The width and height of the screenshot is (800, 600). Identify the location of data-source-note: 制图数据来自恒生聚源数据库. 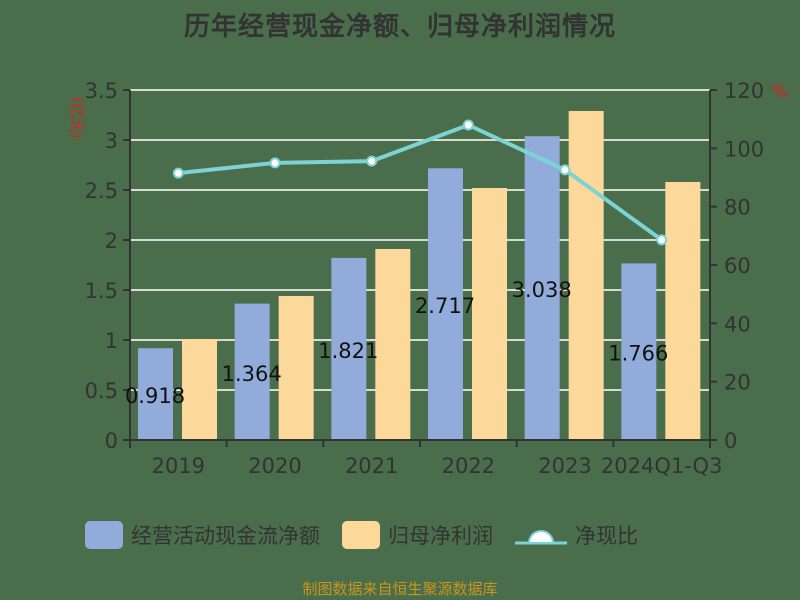
(400, 589).